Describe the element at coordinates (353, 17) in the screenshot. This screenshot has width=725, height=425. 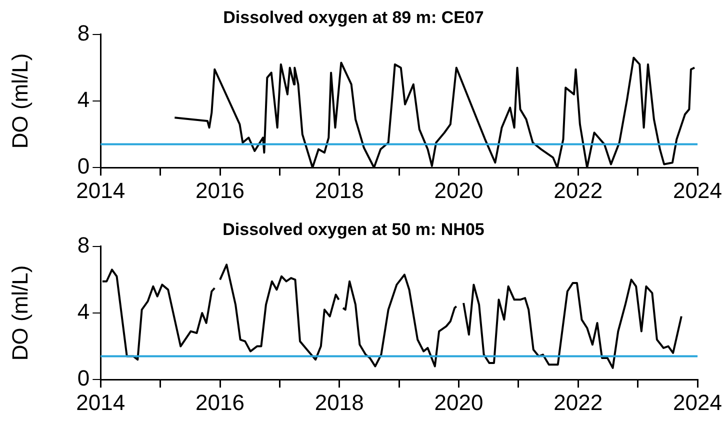
I see `chart-title: Dissolved oxygen at 89 m: CE07` at that location.